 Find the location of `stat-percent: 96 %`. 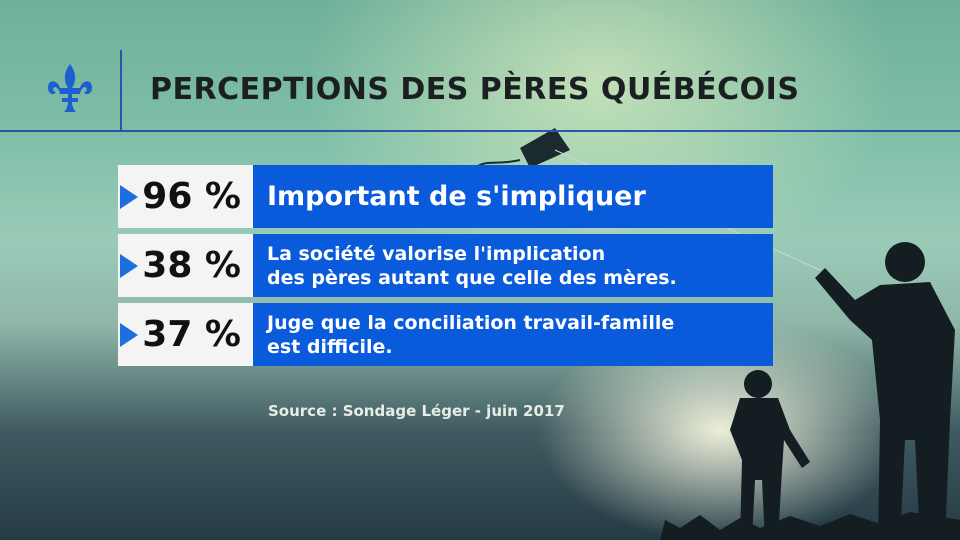

stat-percent: 96 % is located at coordinates (191, 196).